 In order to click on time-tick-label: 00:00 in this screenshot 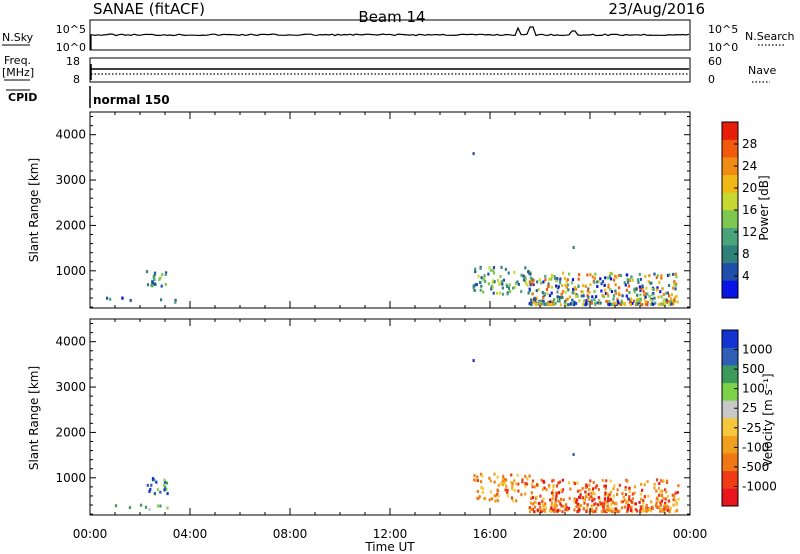, I will do `click(690, 534)`.